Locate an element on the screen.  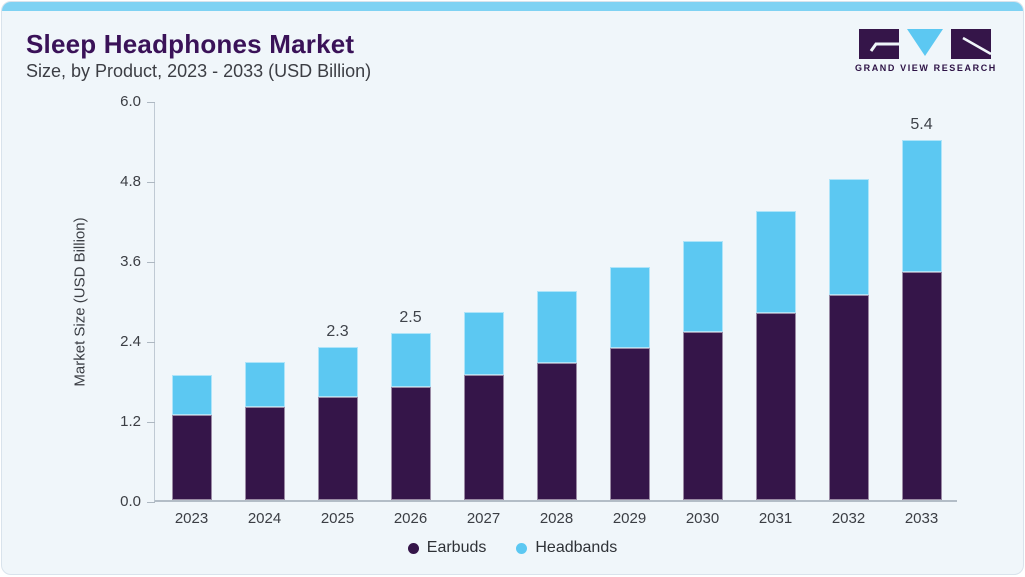
bar-segment-earbuds-2027 is located at coordinates (483, 437).